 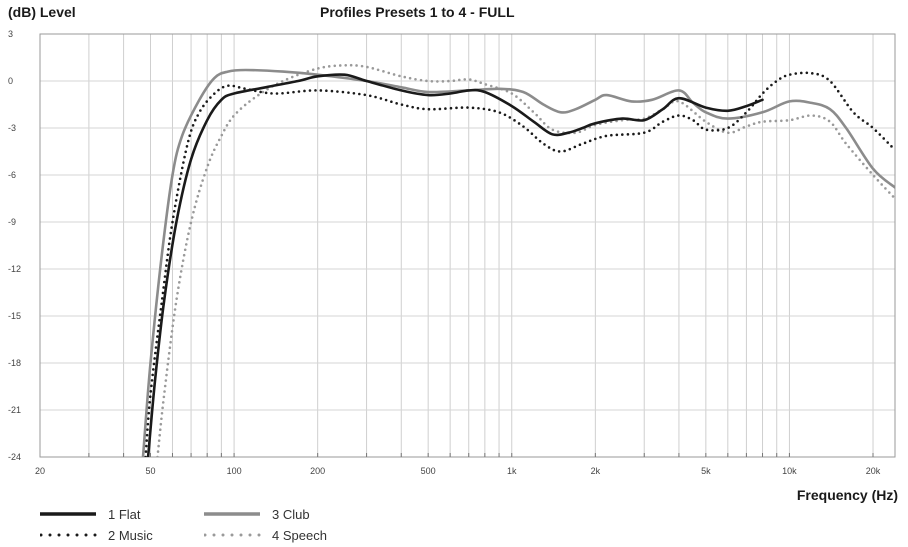 What do you see at coordinates (14, 410) in the screenshot?
I see `y-tick-label: -21` at bounding box center [14, 410].